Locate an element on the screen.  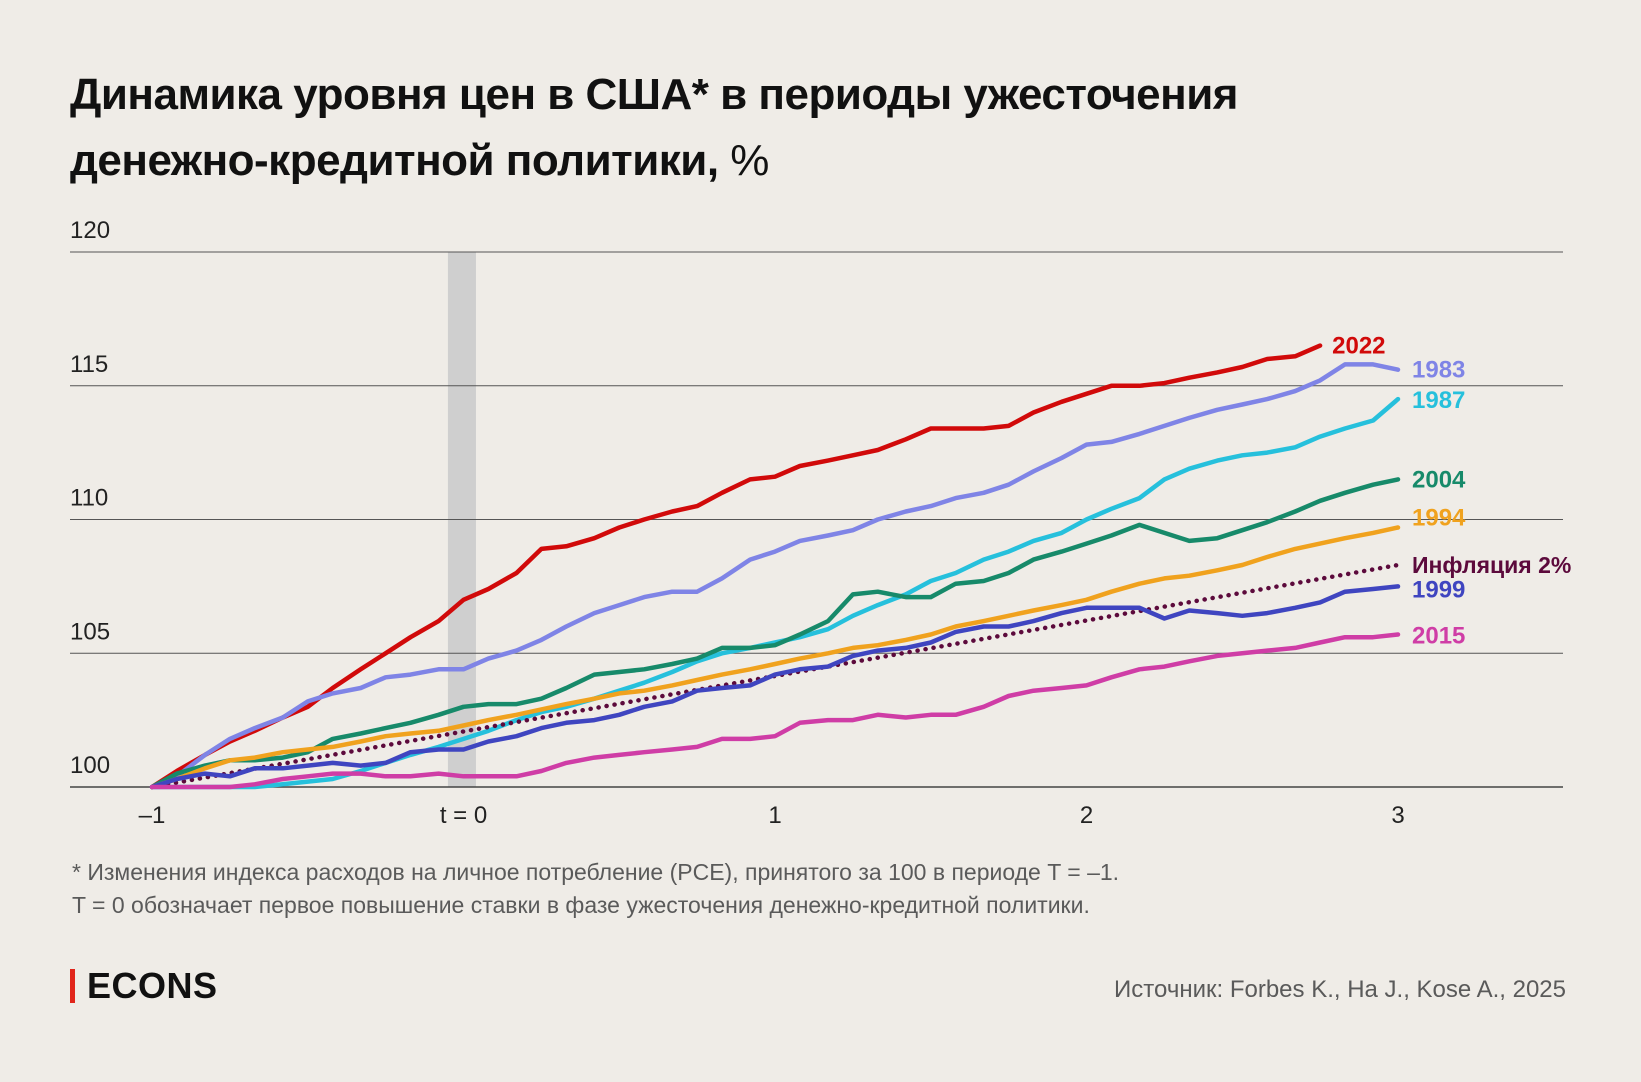
series-label-1987: 1987 is located at coordinates (1438, 400).